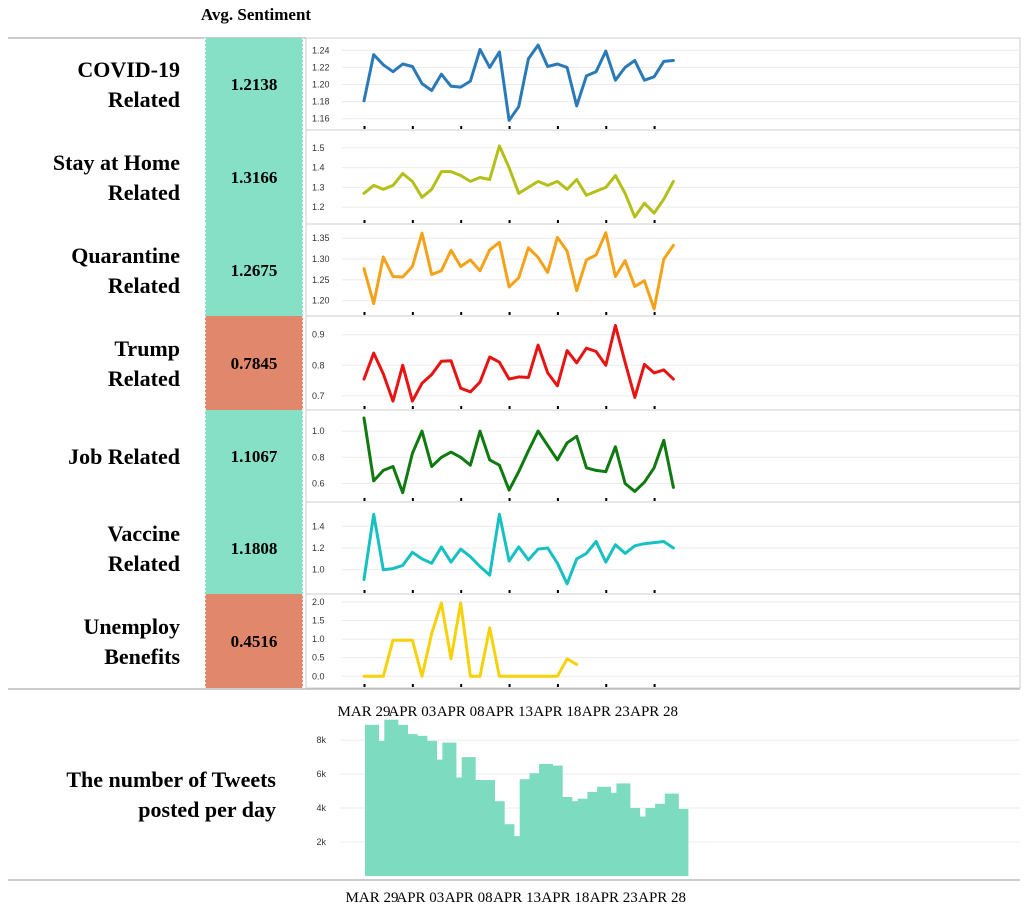  Describe the element at coordinates (321, 259) in the screenshot. I see `y-tick-label: 1.30` at that location.